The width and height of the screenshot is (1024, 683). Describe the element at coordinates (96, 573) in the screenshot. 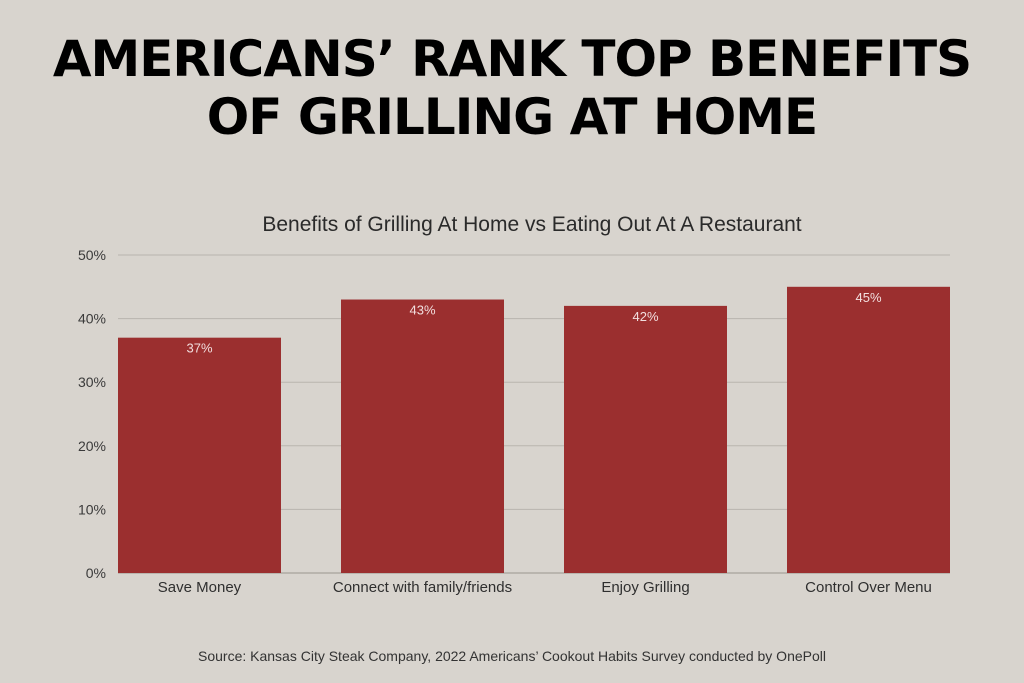

I see `y-tick-label: 0%` at that location.